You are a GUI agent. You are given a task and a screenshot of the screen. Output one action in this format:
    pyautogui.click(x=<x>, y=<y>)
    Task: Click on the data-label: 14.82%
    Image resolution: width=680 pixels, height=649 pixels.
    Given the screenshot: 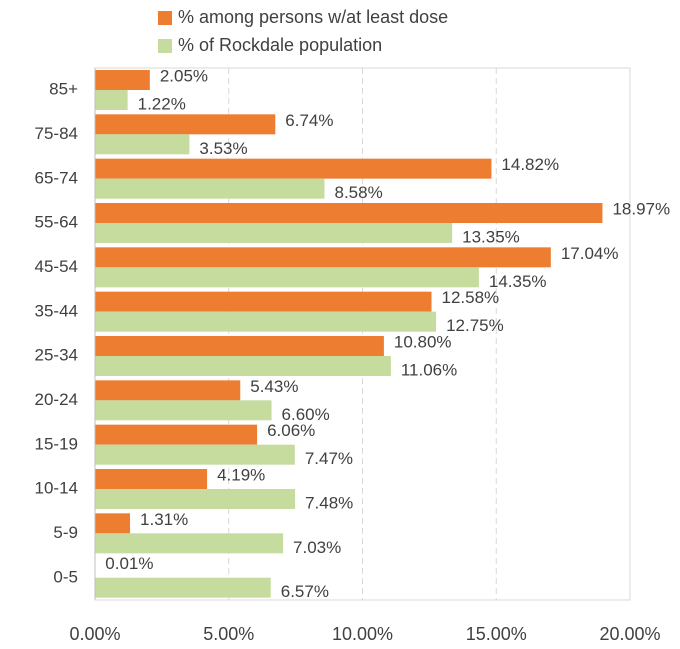 What is the action you would take?
    pyautogui.click(x=530, y=164)
    